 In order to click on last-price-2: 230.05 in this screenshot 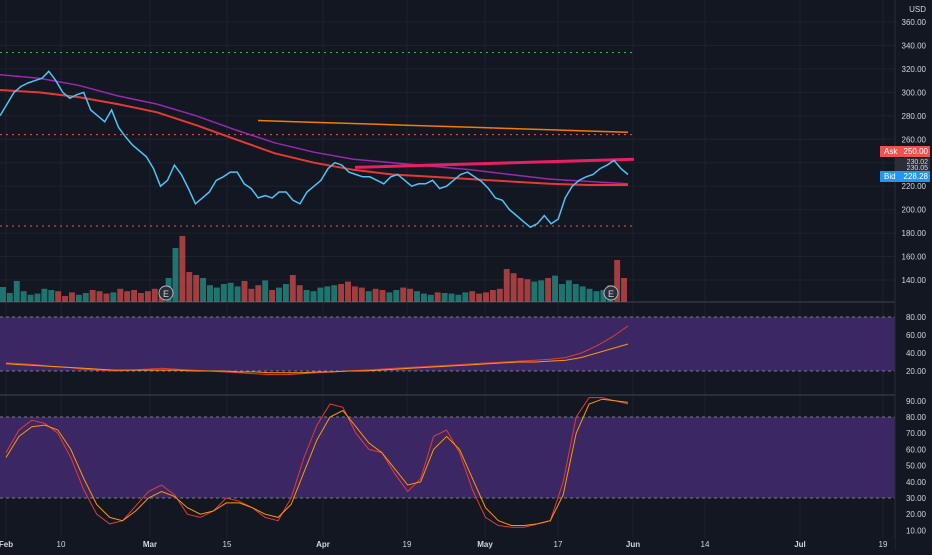, I will do `click(918, 168)`.